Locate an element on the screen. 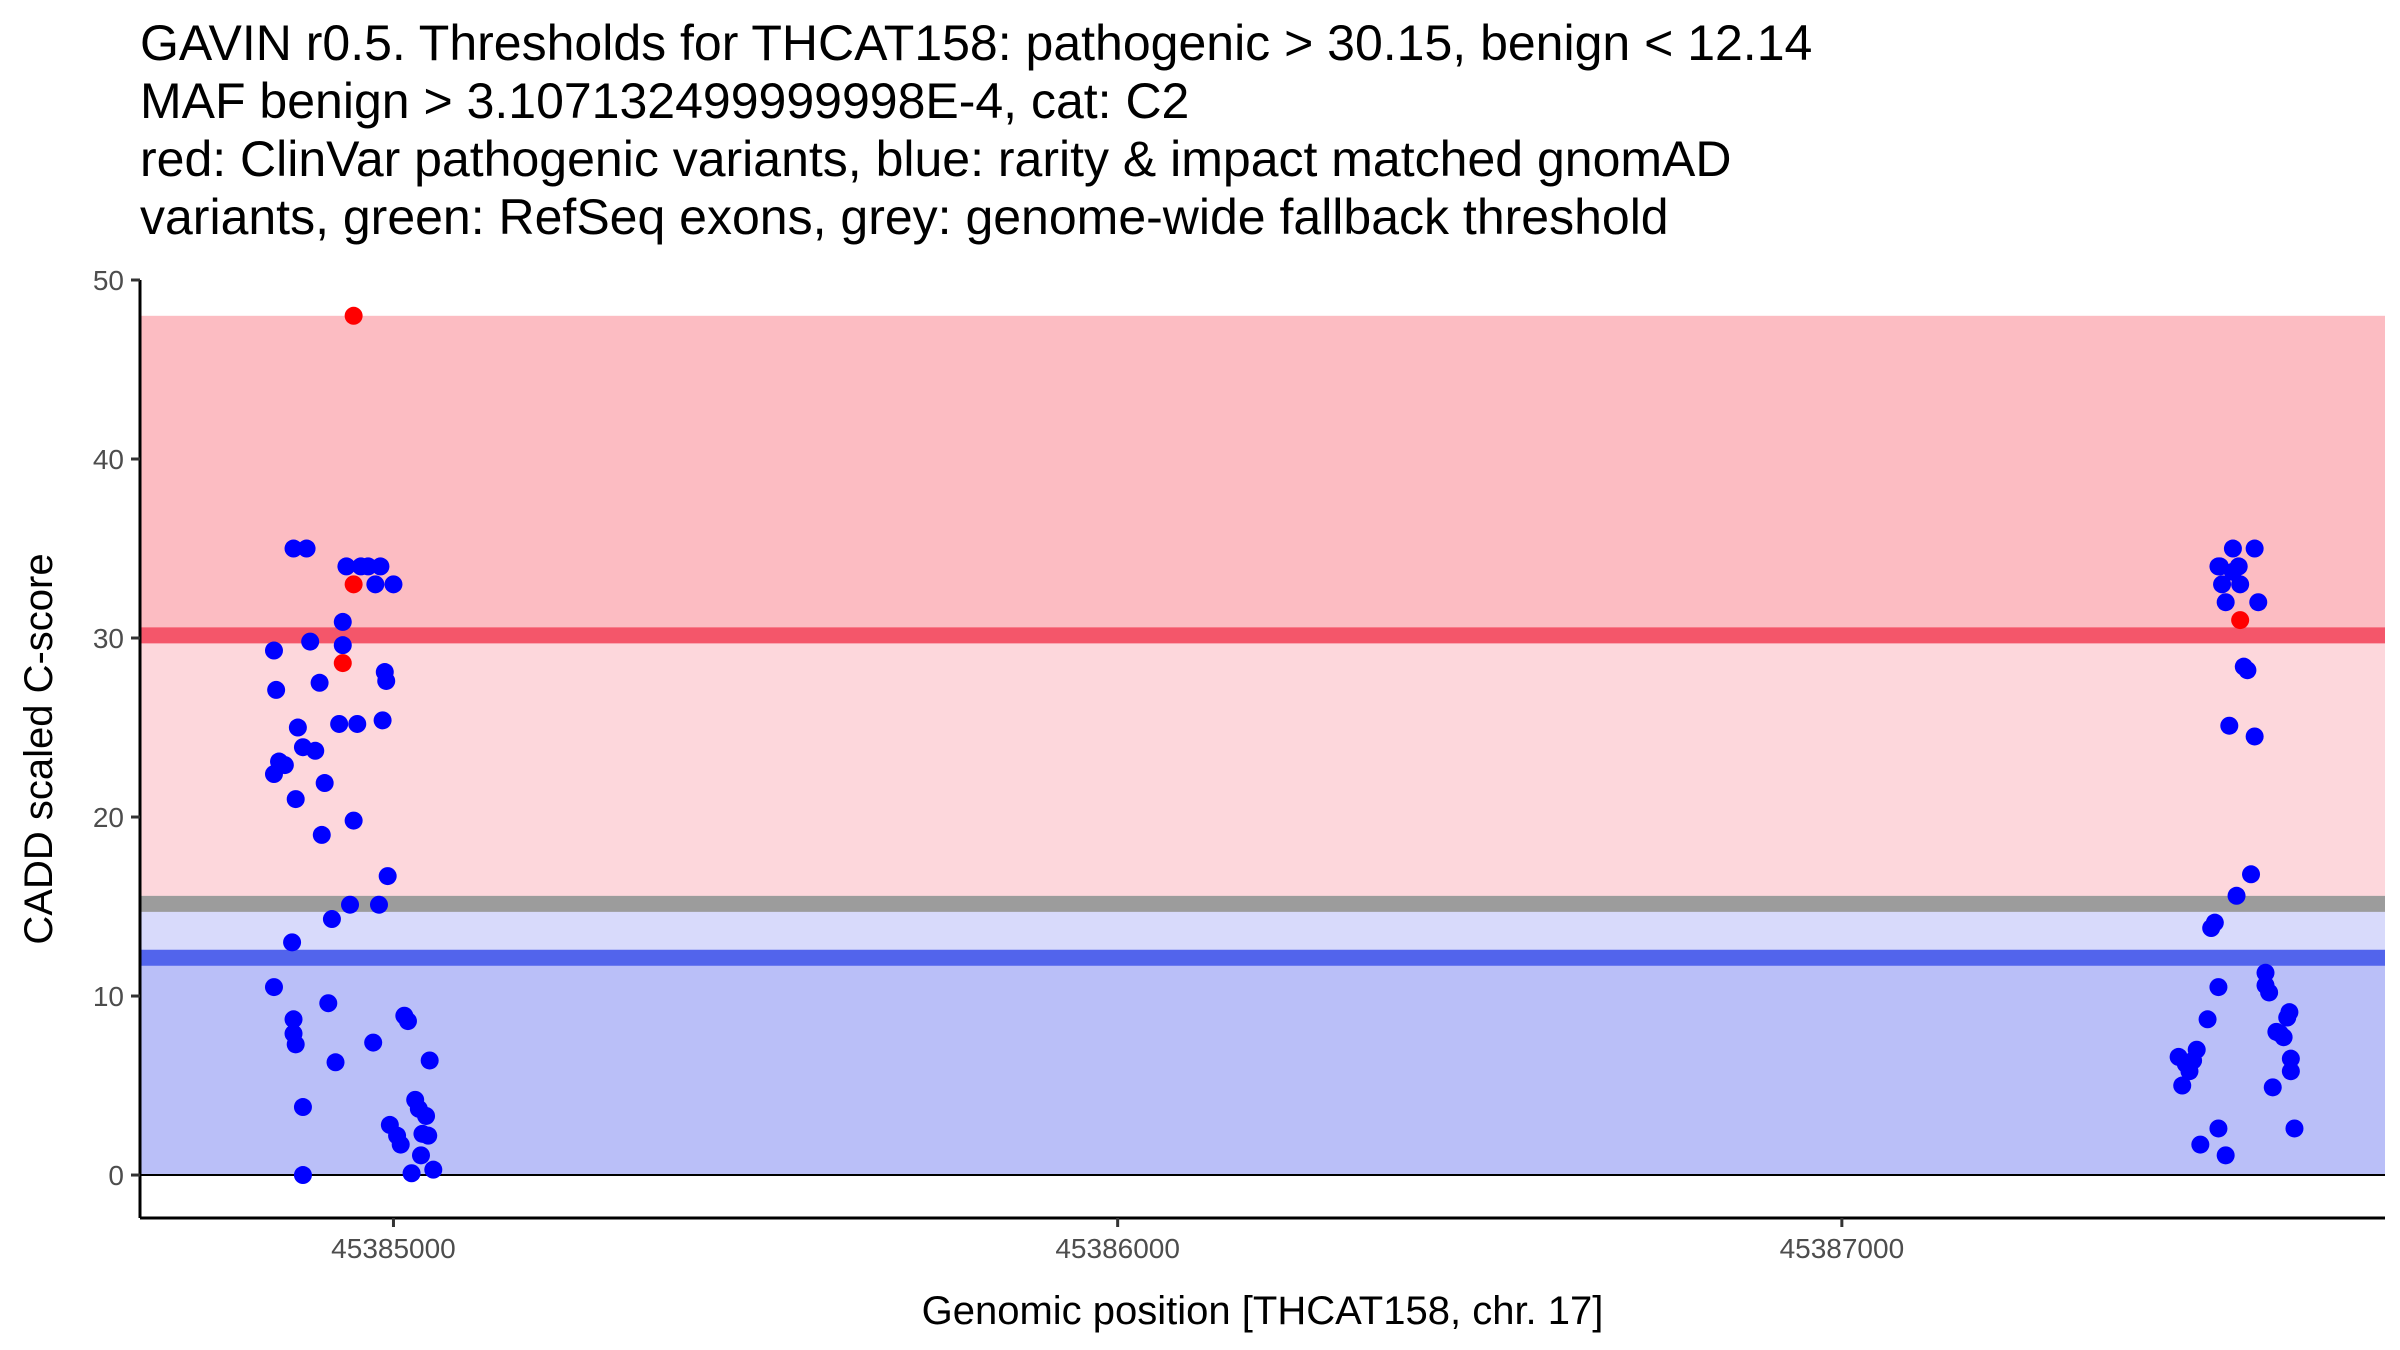  x-axis-title: Genomic position [THCAT158, chr. 17] is located at coordinates (1263, 1311).